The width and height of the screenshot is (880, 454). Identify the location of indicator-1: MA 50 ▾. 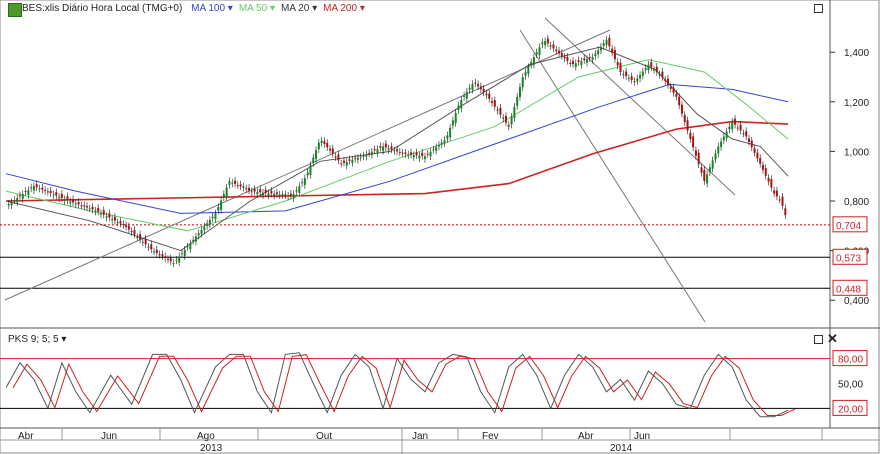
(256, 8).